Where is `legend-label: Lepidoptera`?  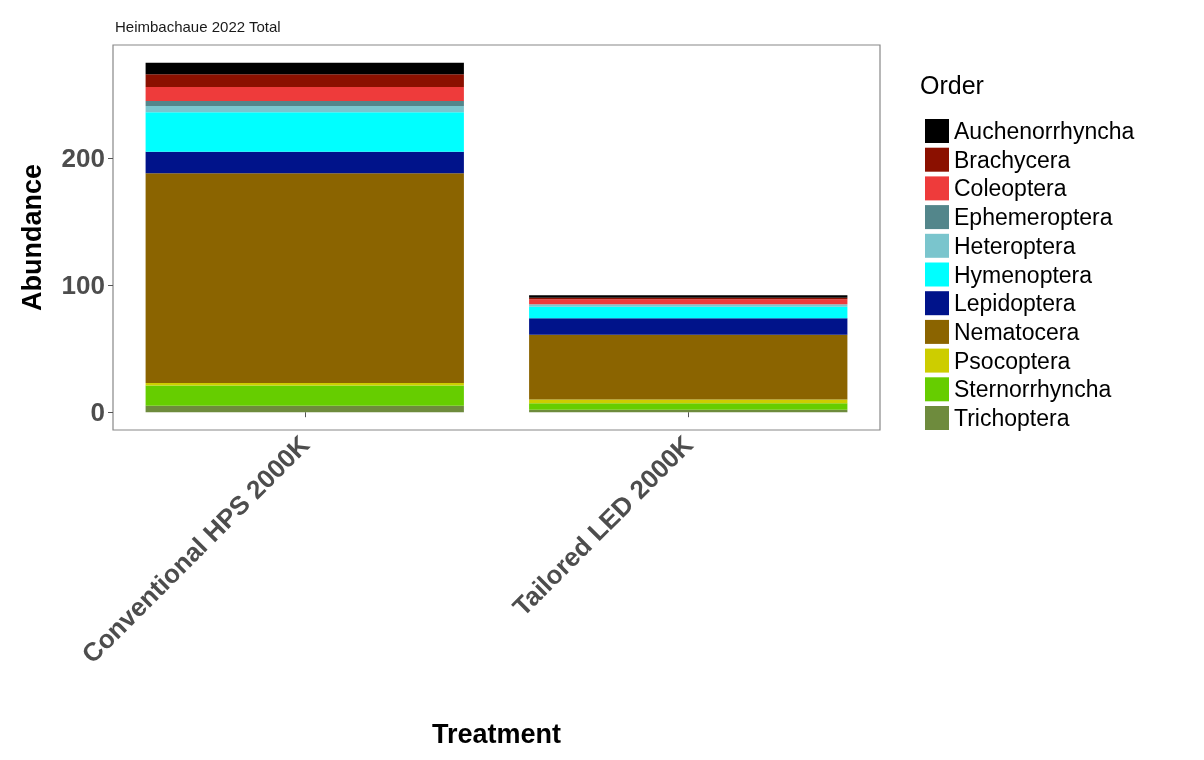
legend-label: Lepidoptera is located at coordinates (1015, 303).